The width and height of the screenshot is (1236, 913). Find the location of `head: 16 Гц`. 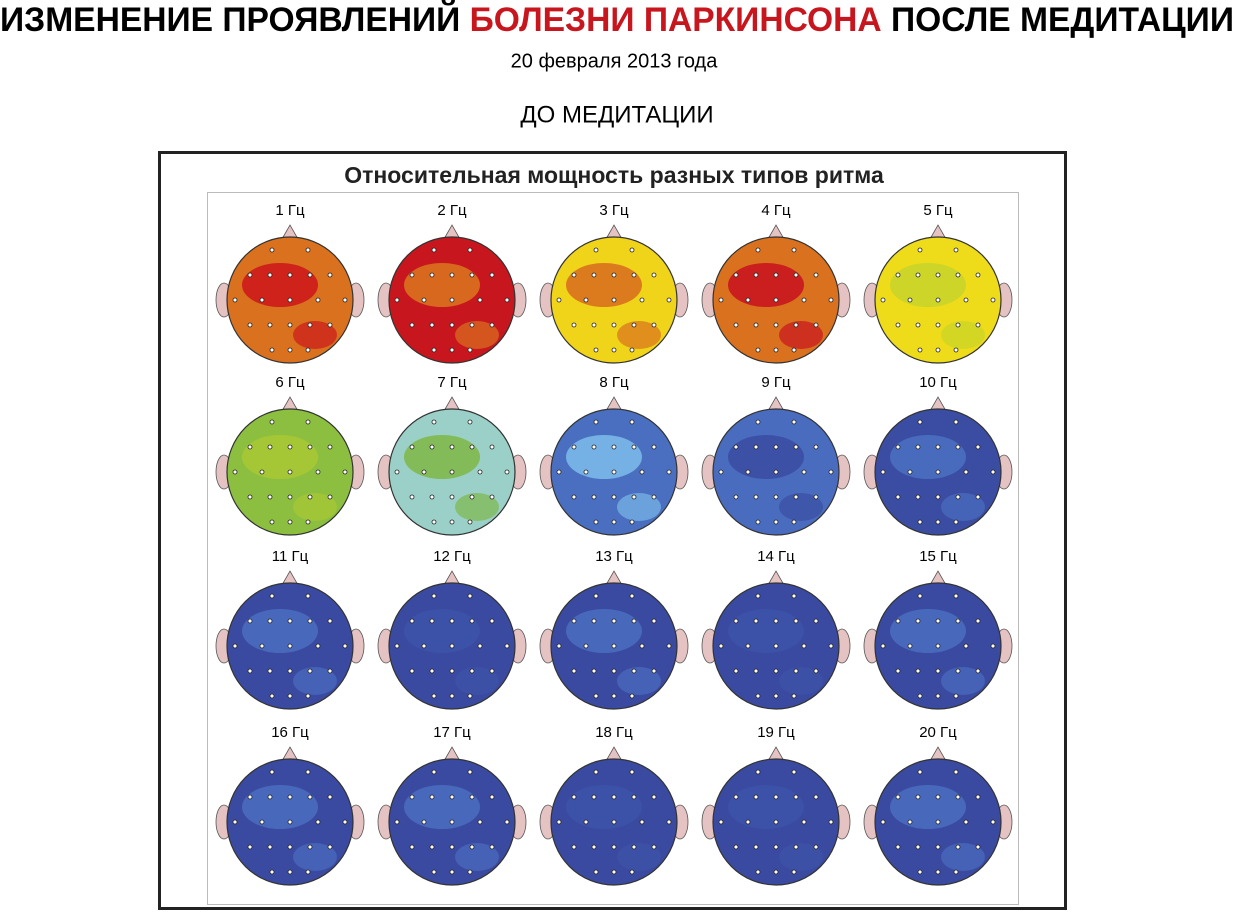

head: 16 Гц is located at coordinates (290, 805).